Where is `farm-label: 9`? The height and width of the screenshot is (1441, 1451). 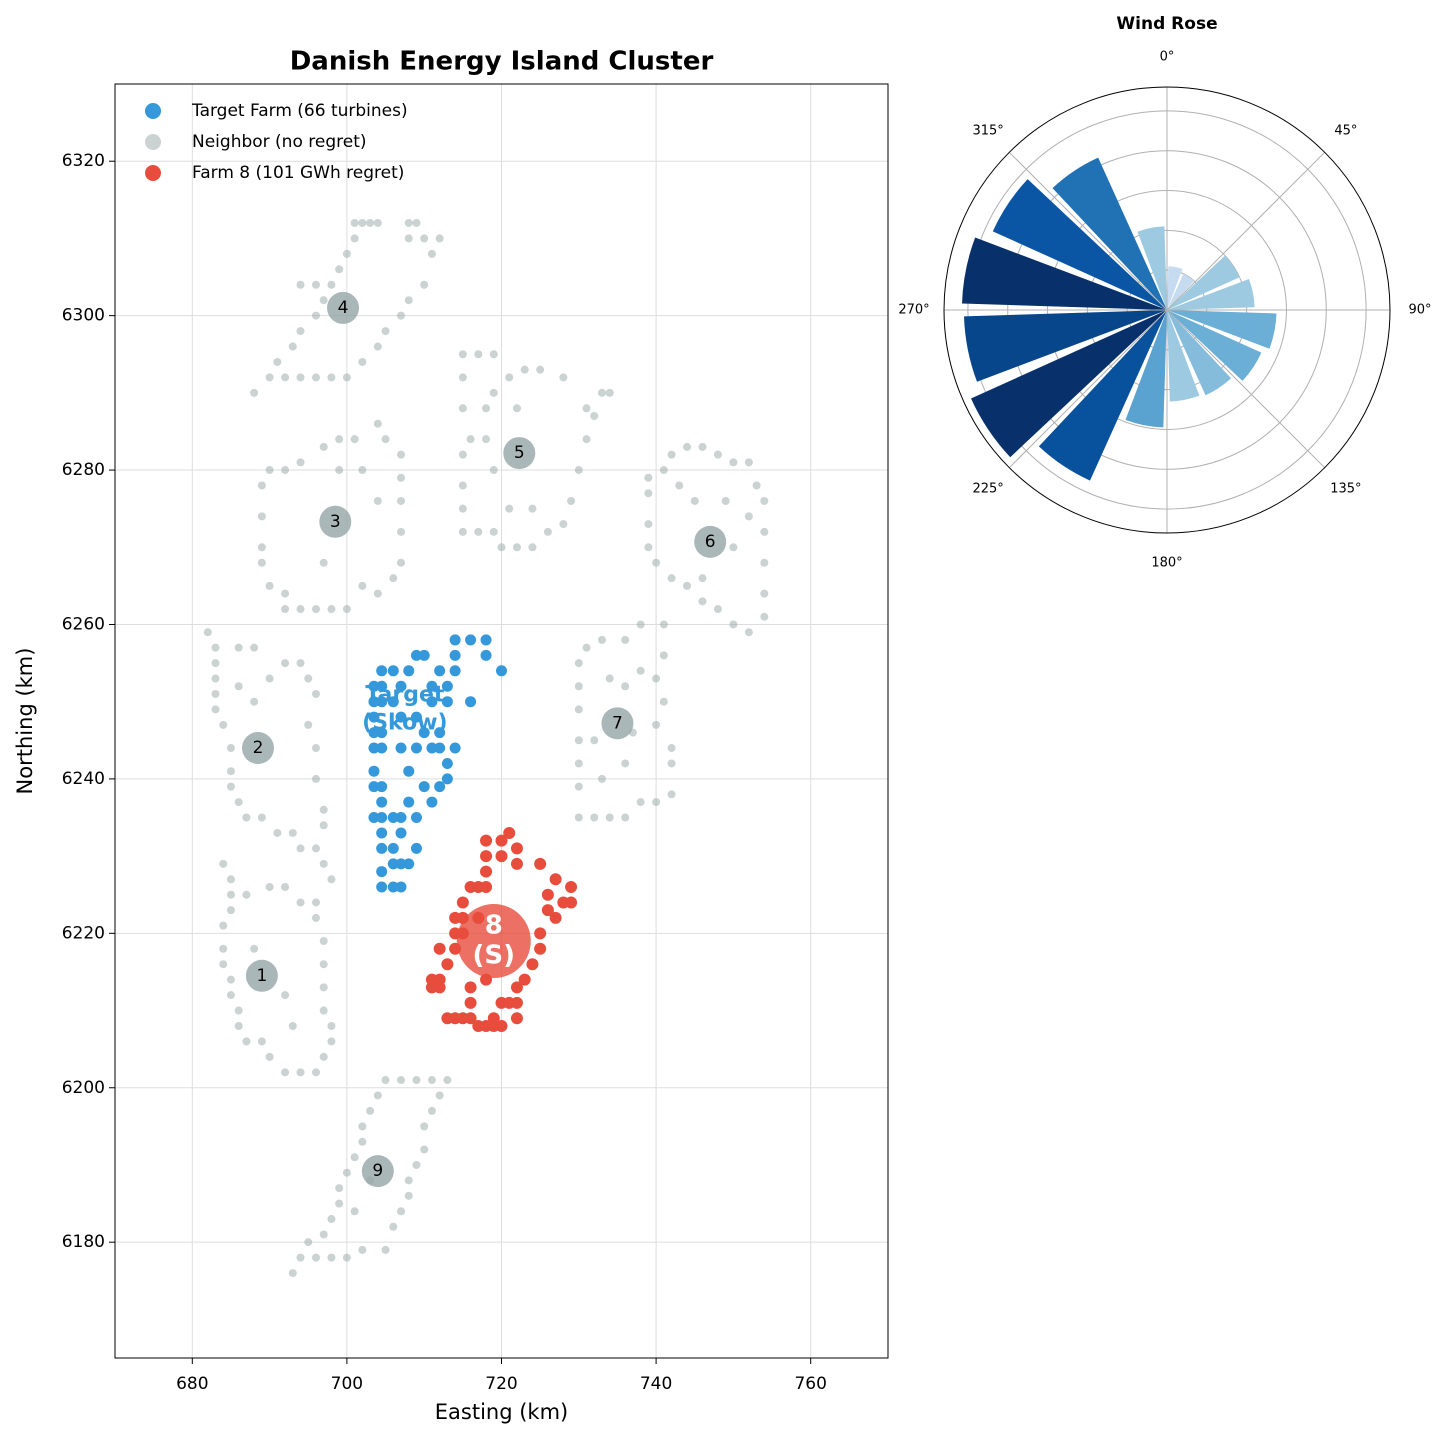
farm-label: 9 is located at coordinates (377, 1171).